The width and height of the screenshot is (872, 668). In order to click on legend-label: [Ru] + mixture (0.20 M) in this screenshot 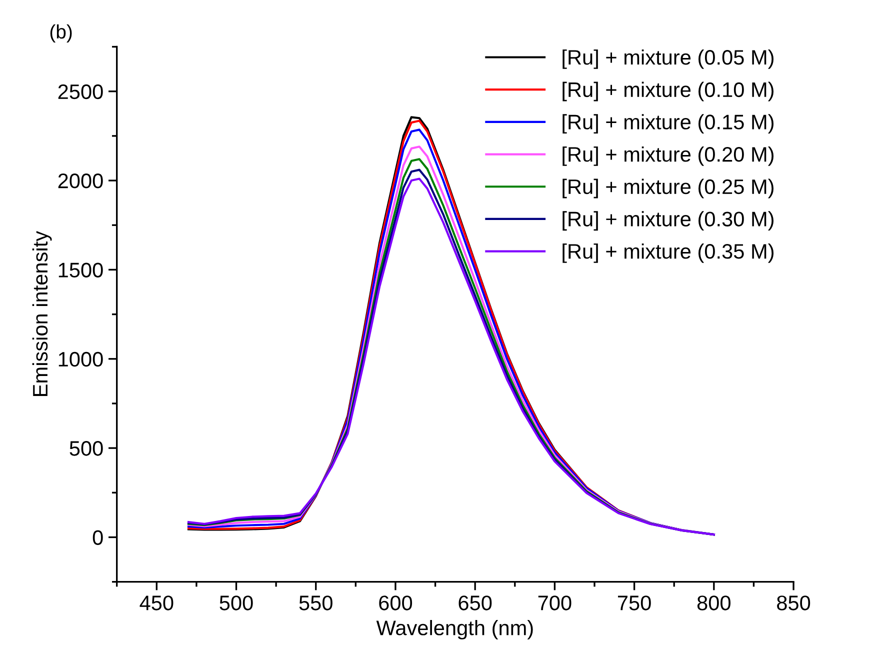, I will do `click(668, 156)`.